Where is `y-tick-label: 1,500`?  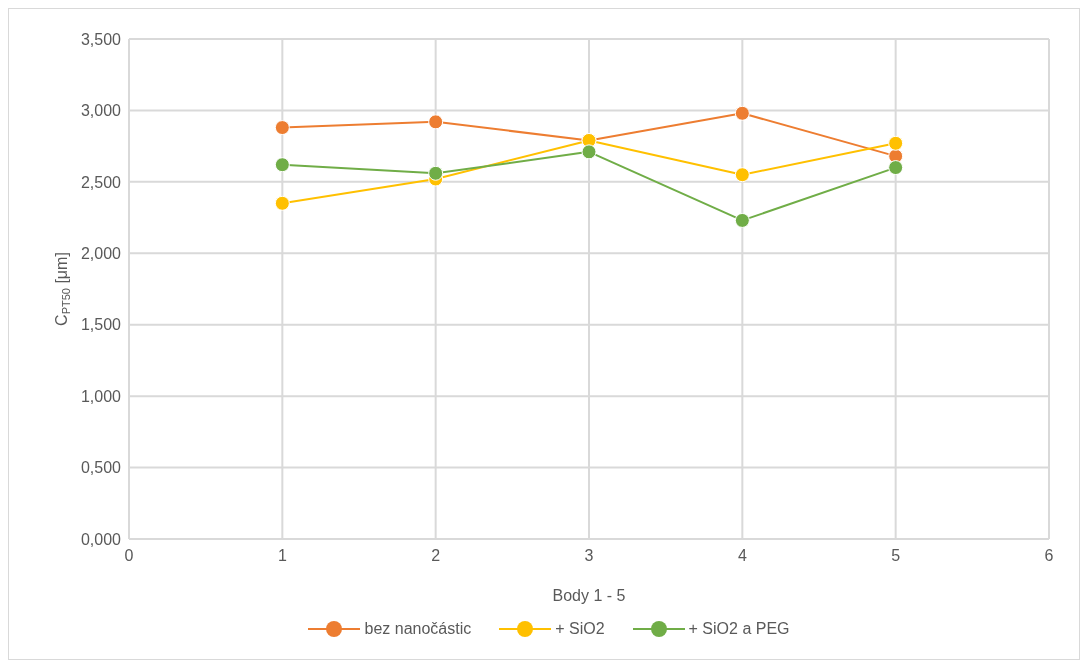
y-tick-label: 1,500 is located at coordinates (101, 325).